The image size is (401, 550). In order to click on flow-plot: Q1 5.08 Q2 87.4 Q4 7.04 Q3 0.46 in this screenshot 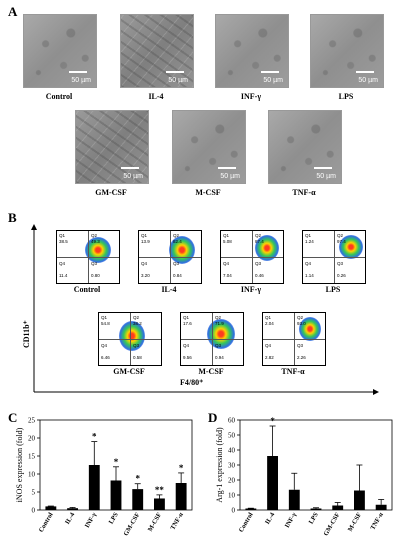, I will do `click(252, 257)`.